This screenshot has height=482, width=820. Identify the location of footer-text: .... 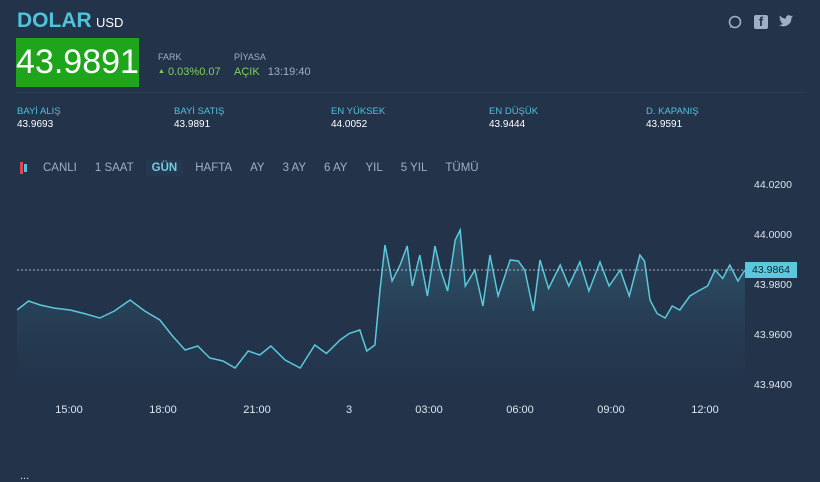
(25, 476).